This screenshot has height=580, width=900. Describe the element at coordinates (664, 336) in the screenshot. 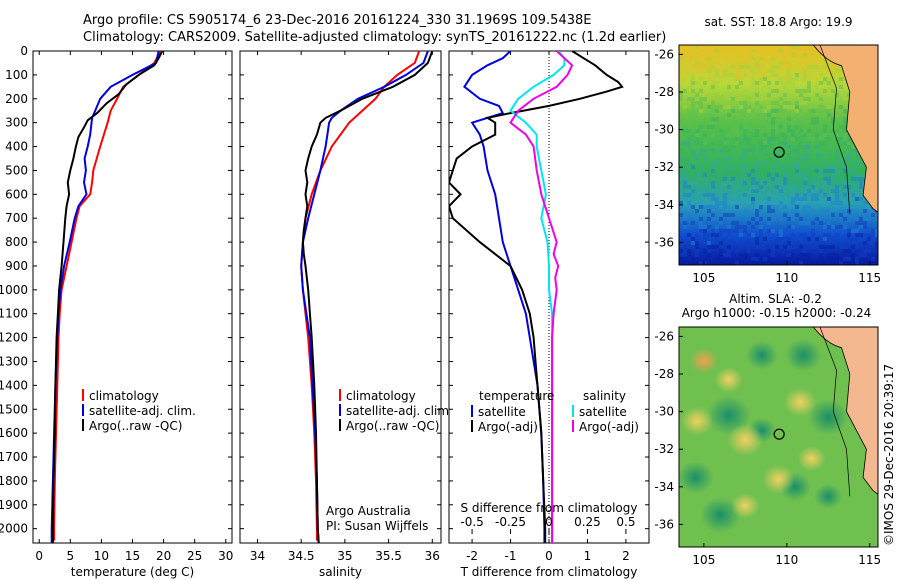

I see `y-tick-label: -26` at that location.